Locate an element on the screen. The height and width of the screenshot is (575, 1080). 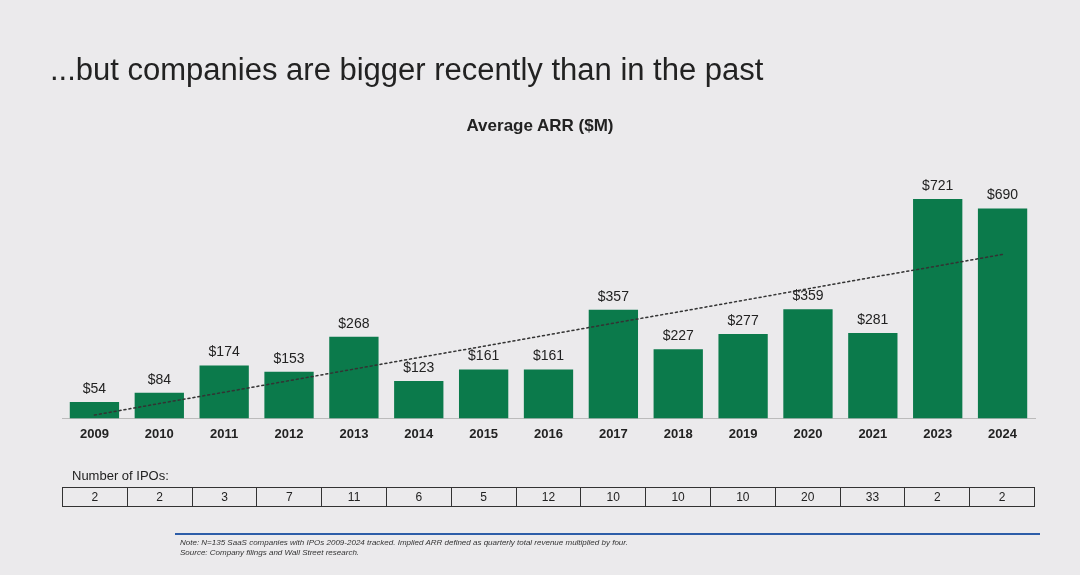
data-label: $268 is located at coordinates (354, 322).